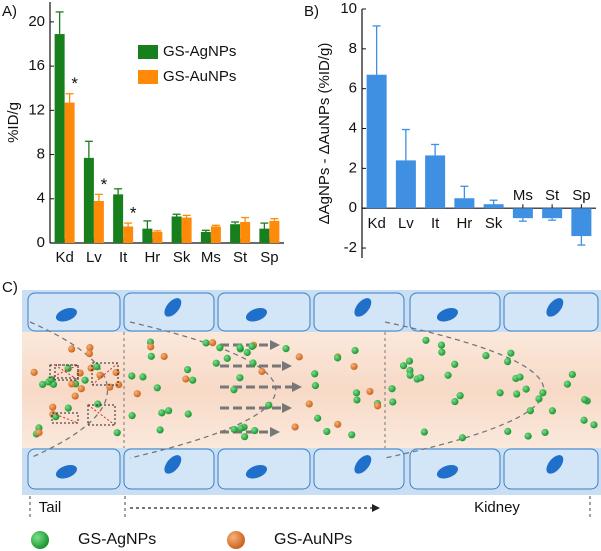 The height and width of the screenshot is (551, 601). What do you see at coordinates (65, 418) in the screenshot?
I see `diffusion-path` at bounding box center [65, 418].